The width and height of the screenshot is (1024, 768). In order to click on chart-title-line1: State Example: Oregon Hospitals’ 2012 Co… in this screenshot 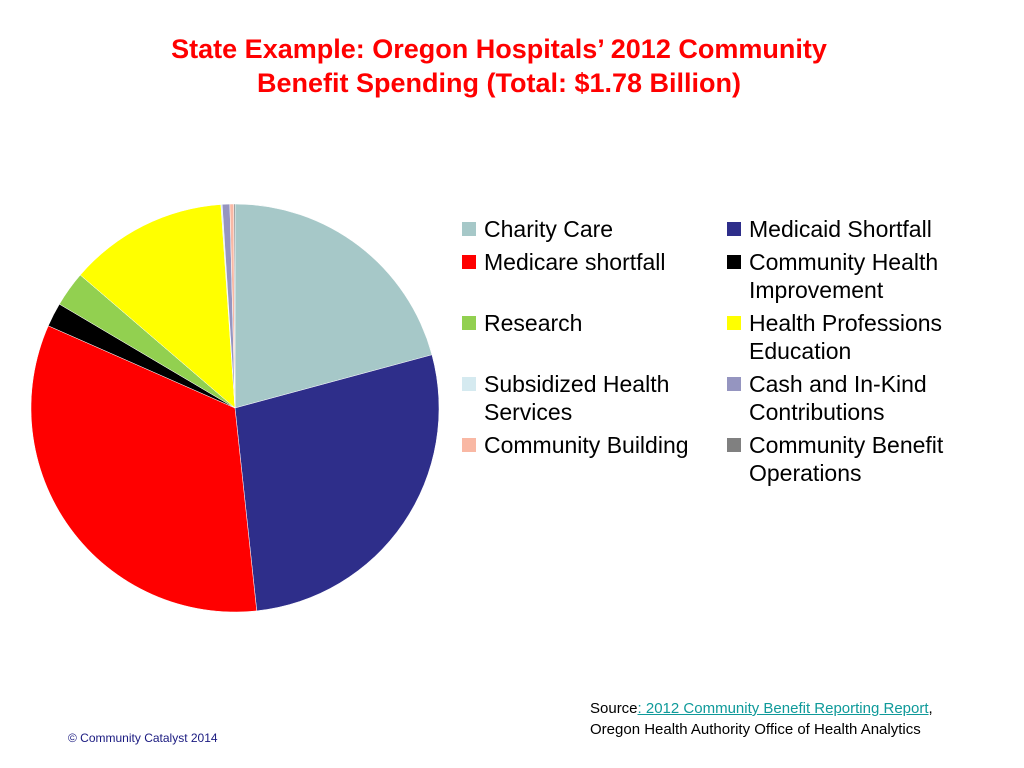, I will do `click(499, 49)`.